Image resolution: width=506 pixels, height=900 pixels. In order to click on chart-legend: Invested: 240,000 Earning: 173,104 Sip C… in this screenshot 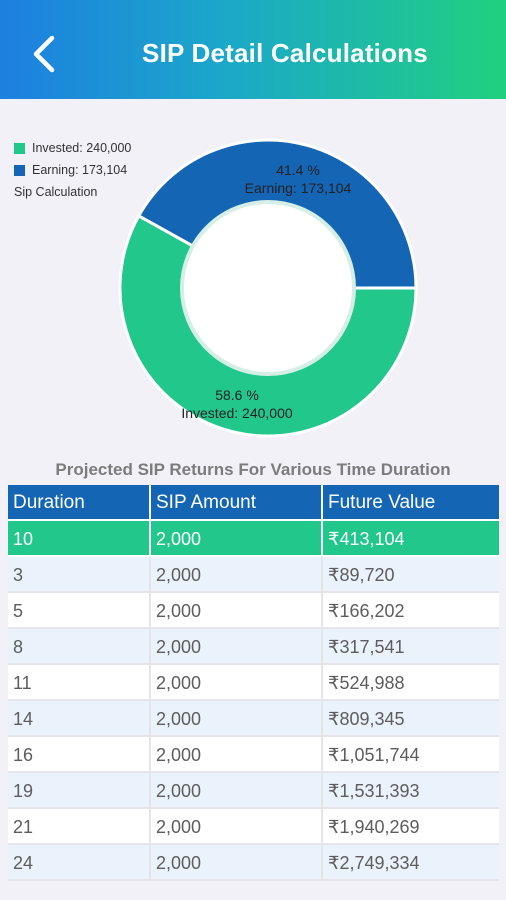, I will do `click(72, 170)`.